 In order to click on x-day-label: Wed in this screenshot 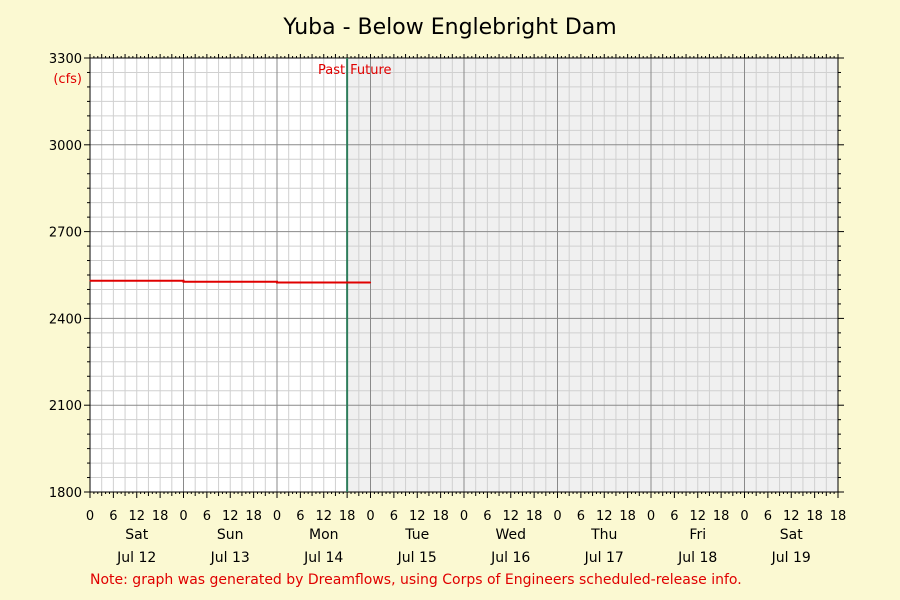, I will do `click(510, 535)`.